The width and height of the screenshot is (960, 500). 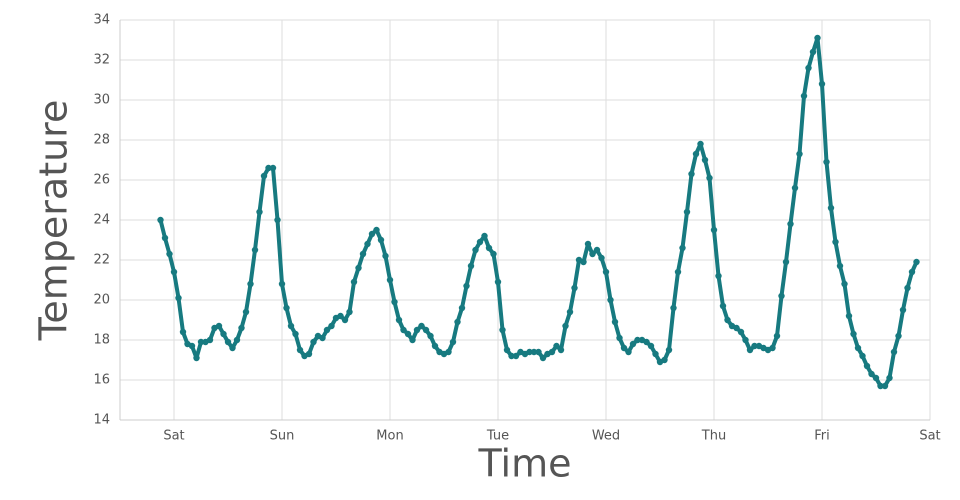 I want to click on y-tick-label: 30, so click(x=101, y=100).